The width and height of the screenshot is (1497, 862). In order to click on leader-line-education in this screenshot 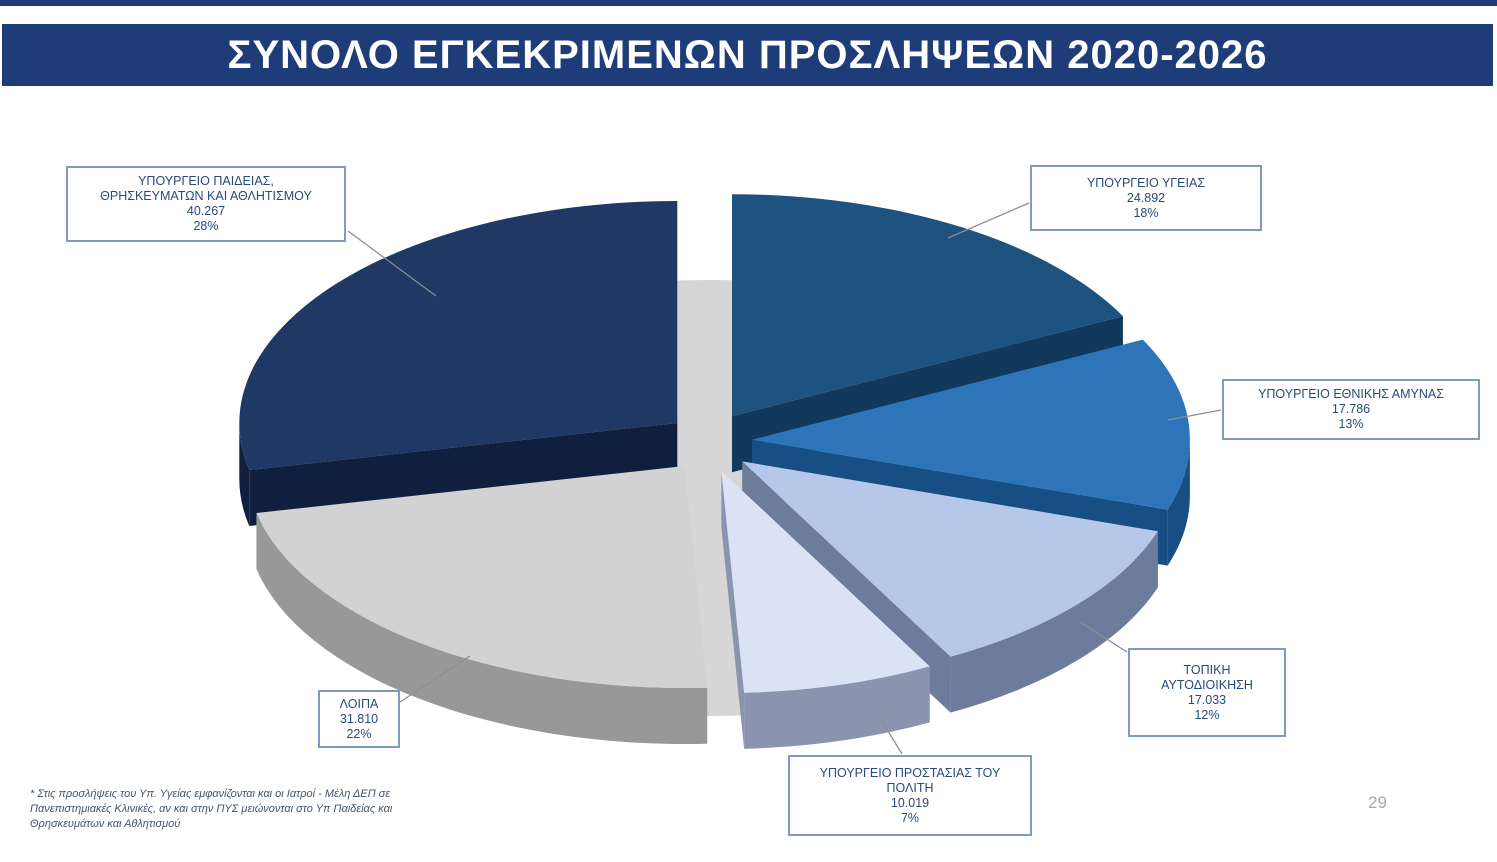, I will do `click(392, 263)`.